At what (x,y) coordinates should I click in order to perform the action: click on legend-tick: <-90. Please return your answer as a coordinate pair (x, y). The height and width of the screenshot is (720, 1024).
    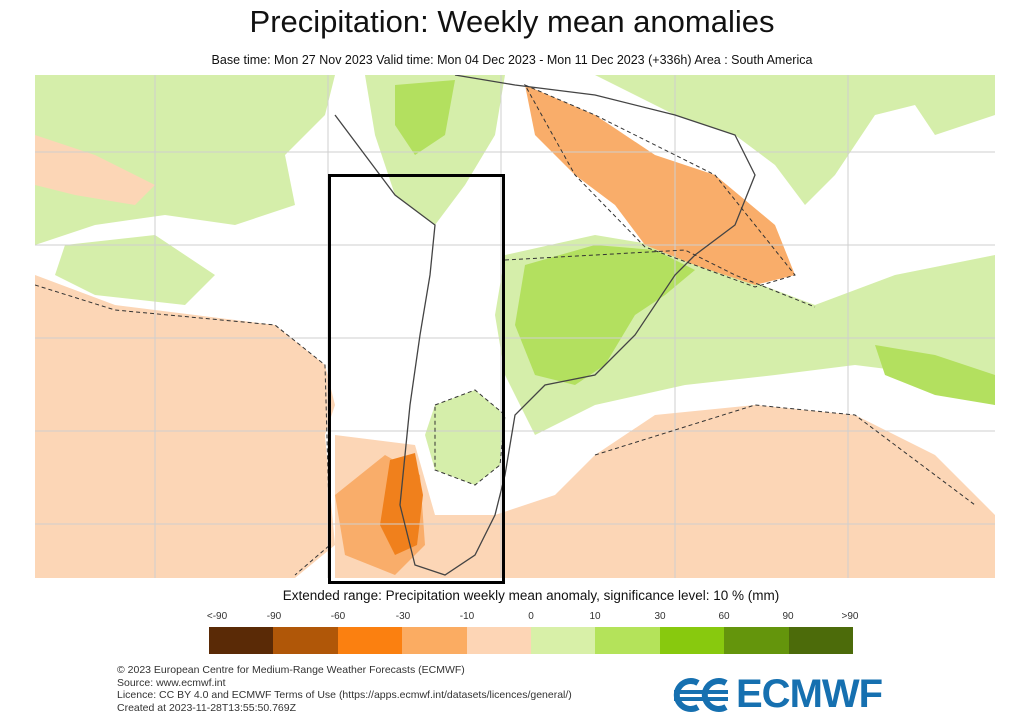
    Looking at the image, I should click on (217, 616).